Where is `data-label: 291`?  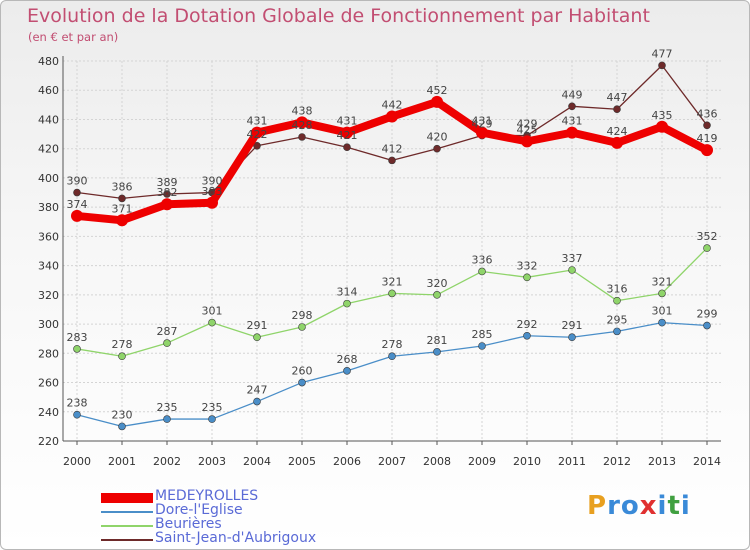 data-label: 291 is located at coordinates (572, 325).